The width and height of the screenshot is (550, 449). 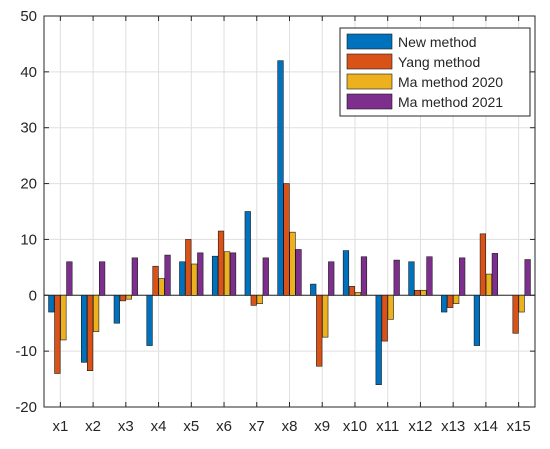 I want to click on x-tick-label: x12, so click(x=420, y=426).